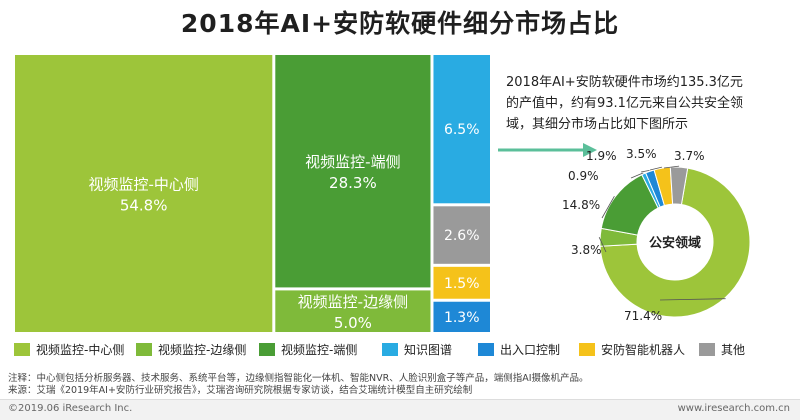 This screenshot has width=800, height=420. What do you see at coordinates (601, 156) in the screenshot?
I see `donut-value-label: 1.9%` at bounding box center [601, 156].